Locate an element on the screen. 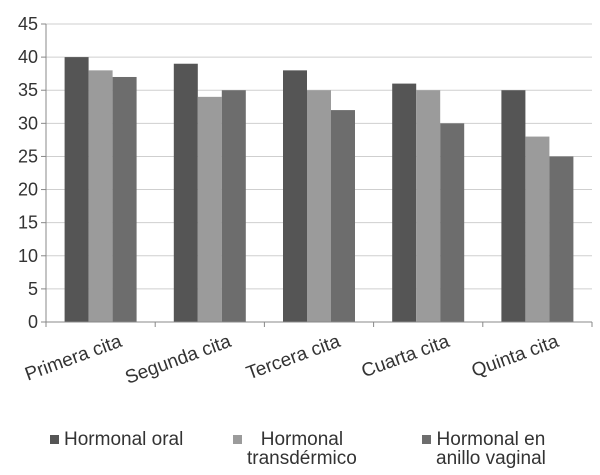  y-tick-label: 20 is located at coordinates (28, 190).